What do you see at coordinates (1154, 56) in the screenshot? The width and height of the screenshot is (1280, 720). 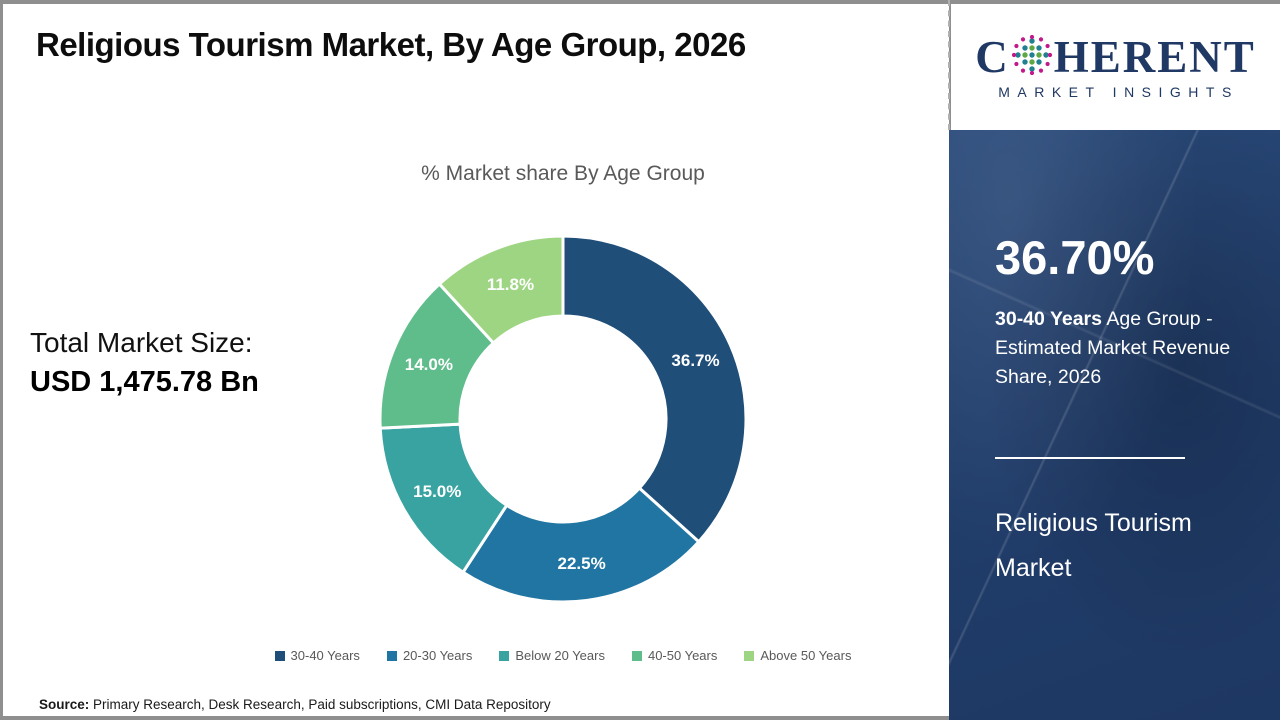 I see `logo-letters-herent: HERENT` at bounding box center [1154, 56].